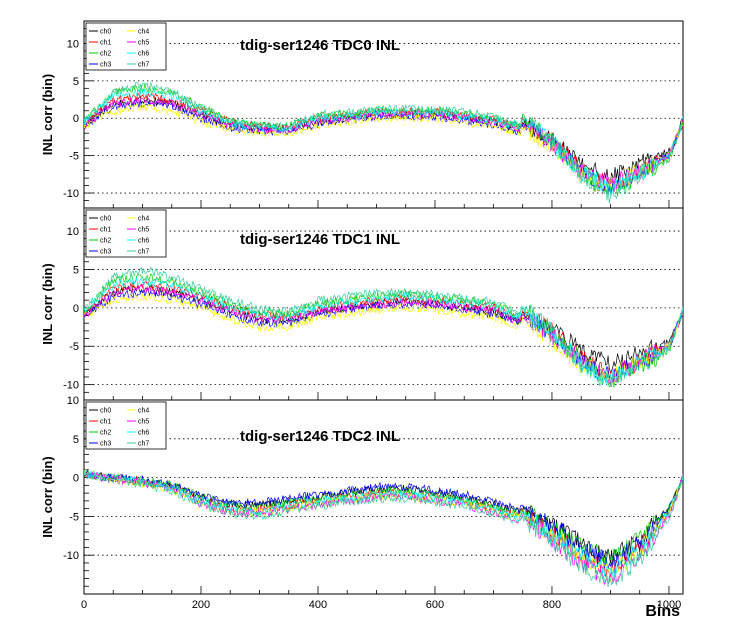  I want to click on chart-title: tdig-ser1246 TDC0 INL, so click(320, 45).